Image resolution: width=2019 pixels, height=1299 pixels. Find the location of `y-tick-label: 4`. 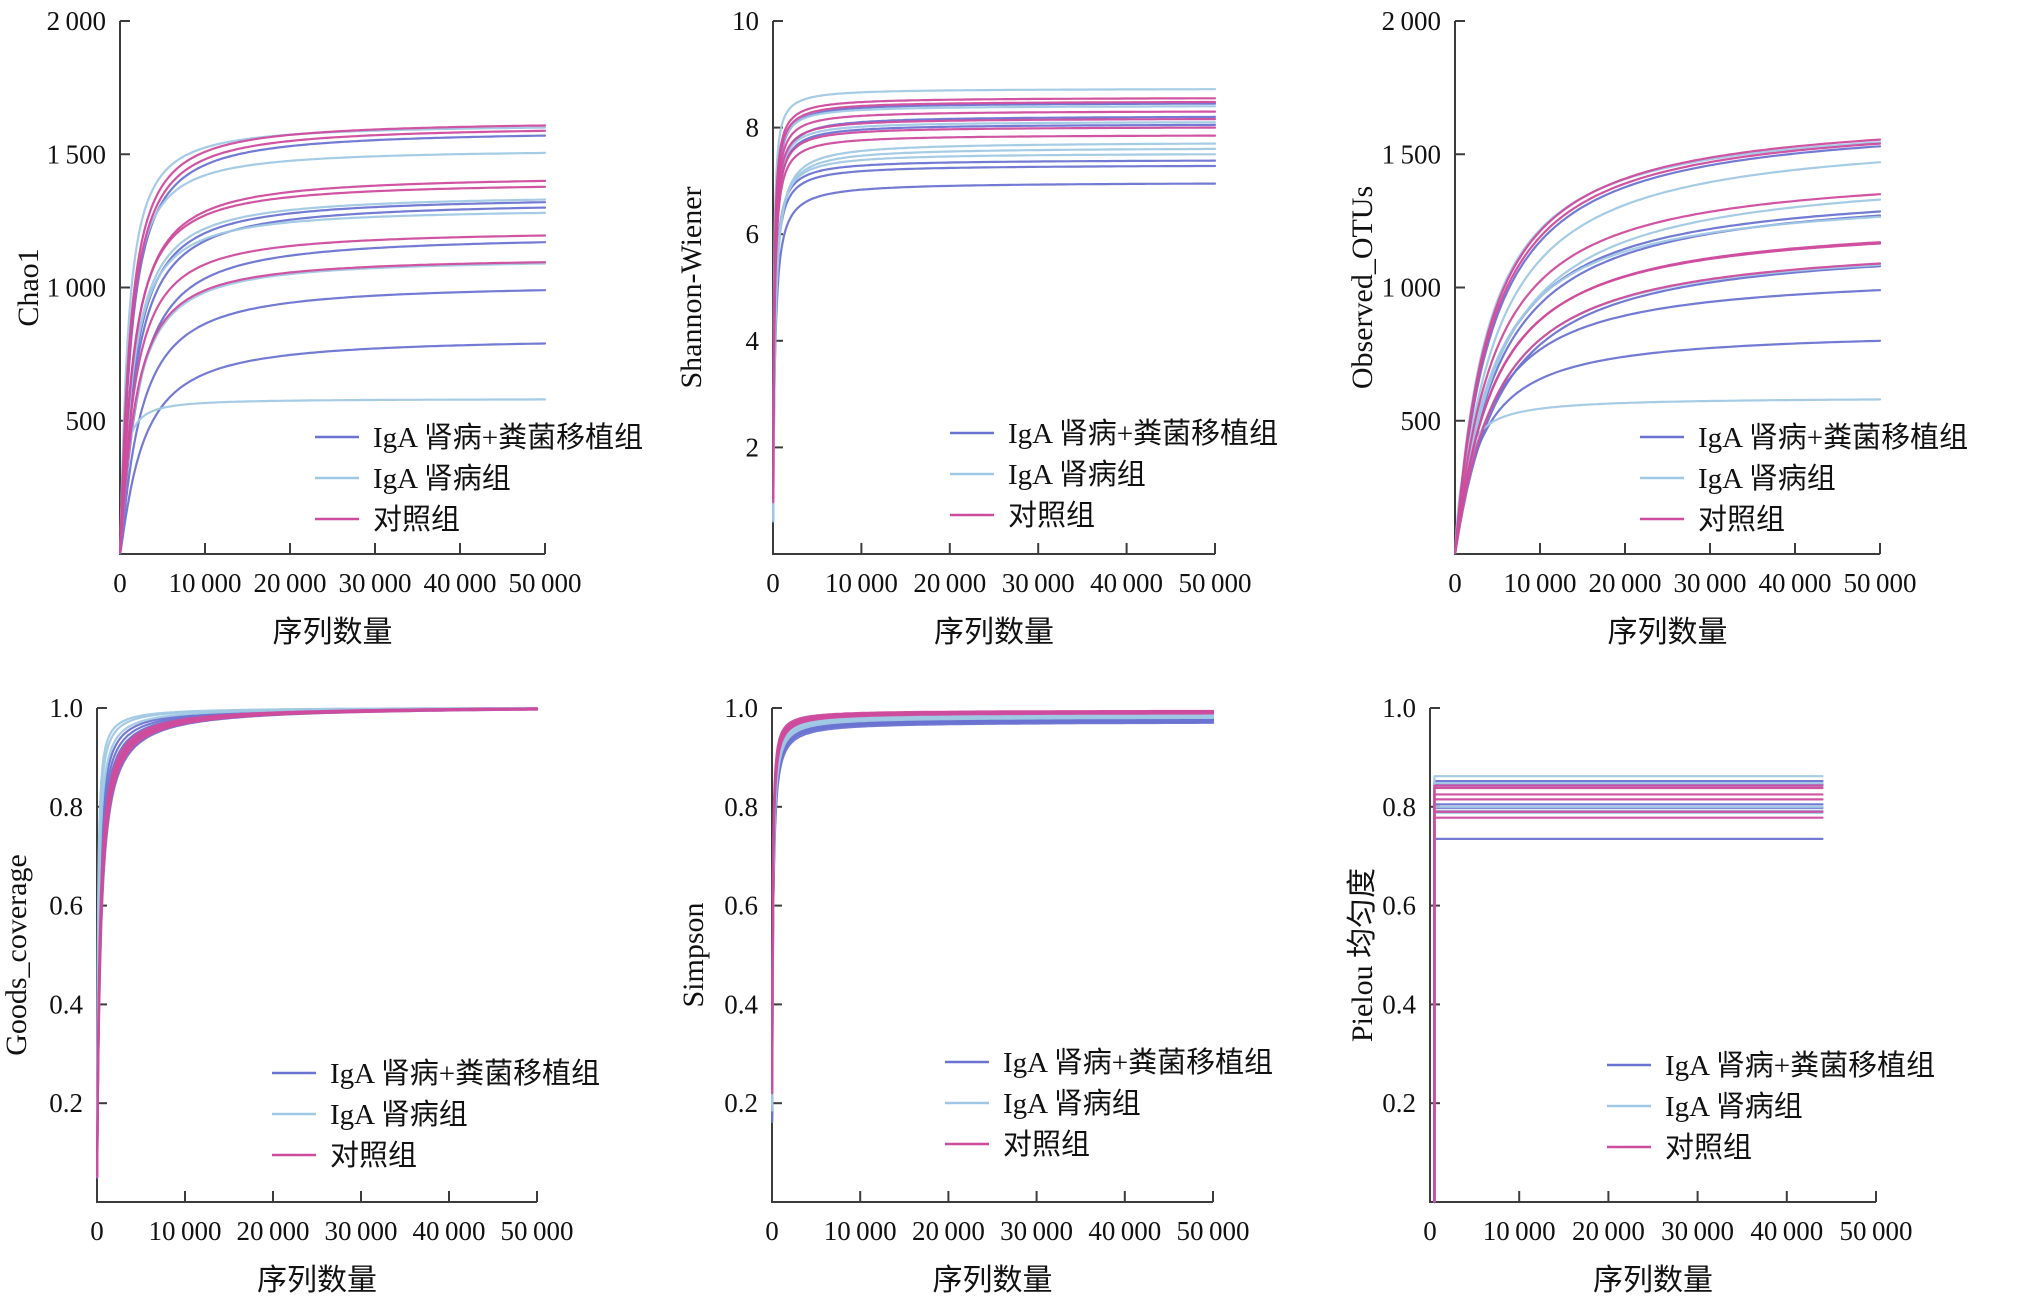

y-tick-label: 4 is located at coordinates (753, 341).